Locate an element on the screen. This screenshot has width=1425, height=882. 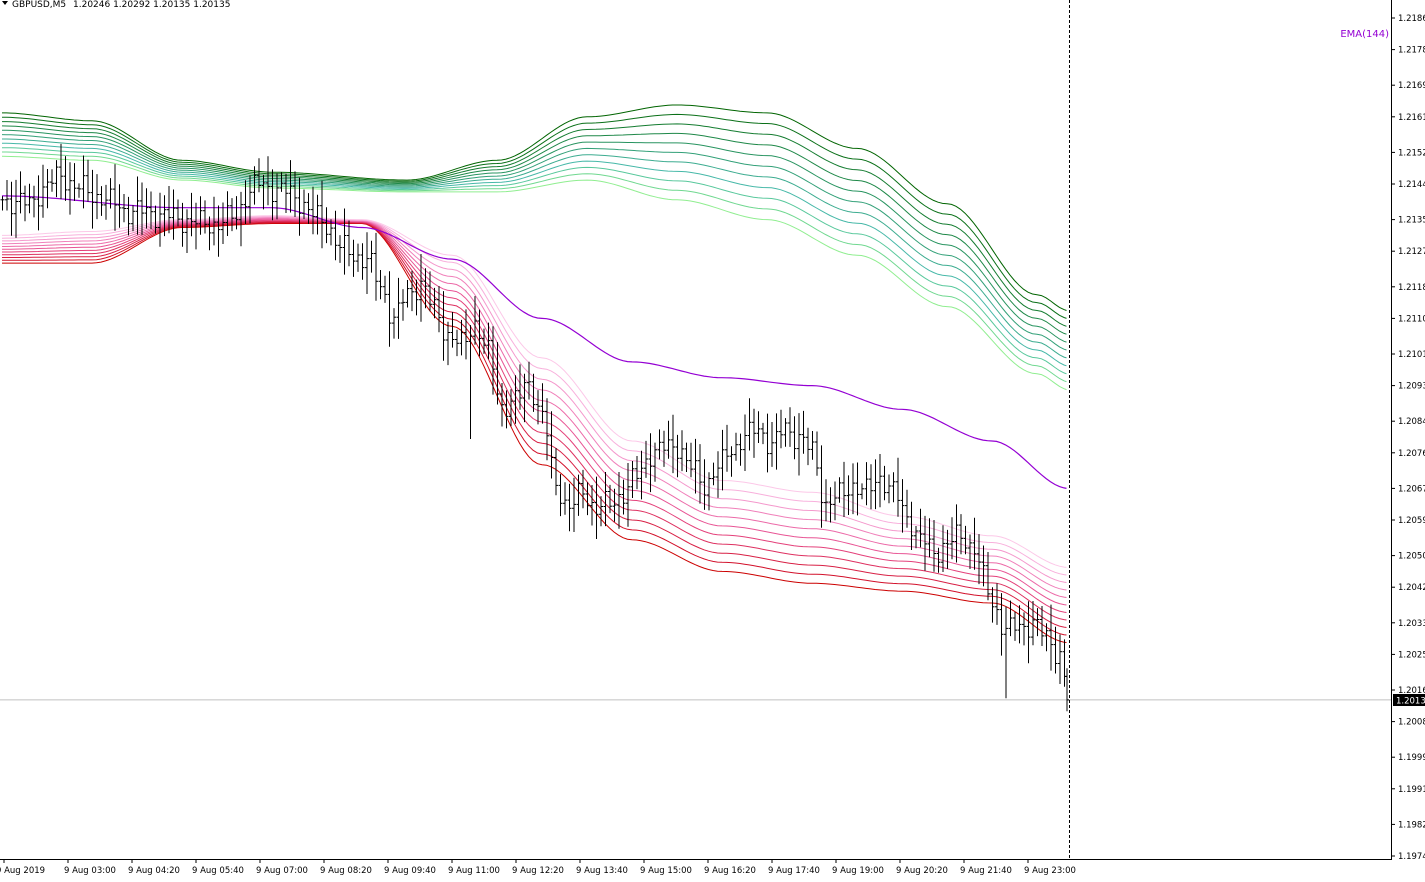
price-tick-label: 1.2186 is located at coordinates (1411, 19).